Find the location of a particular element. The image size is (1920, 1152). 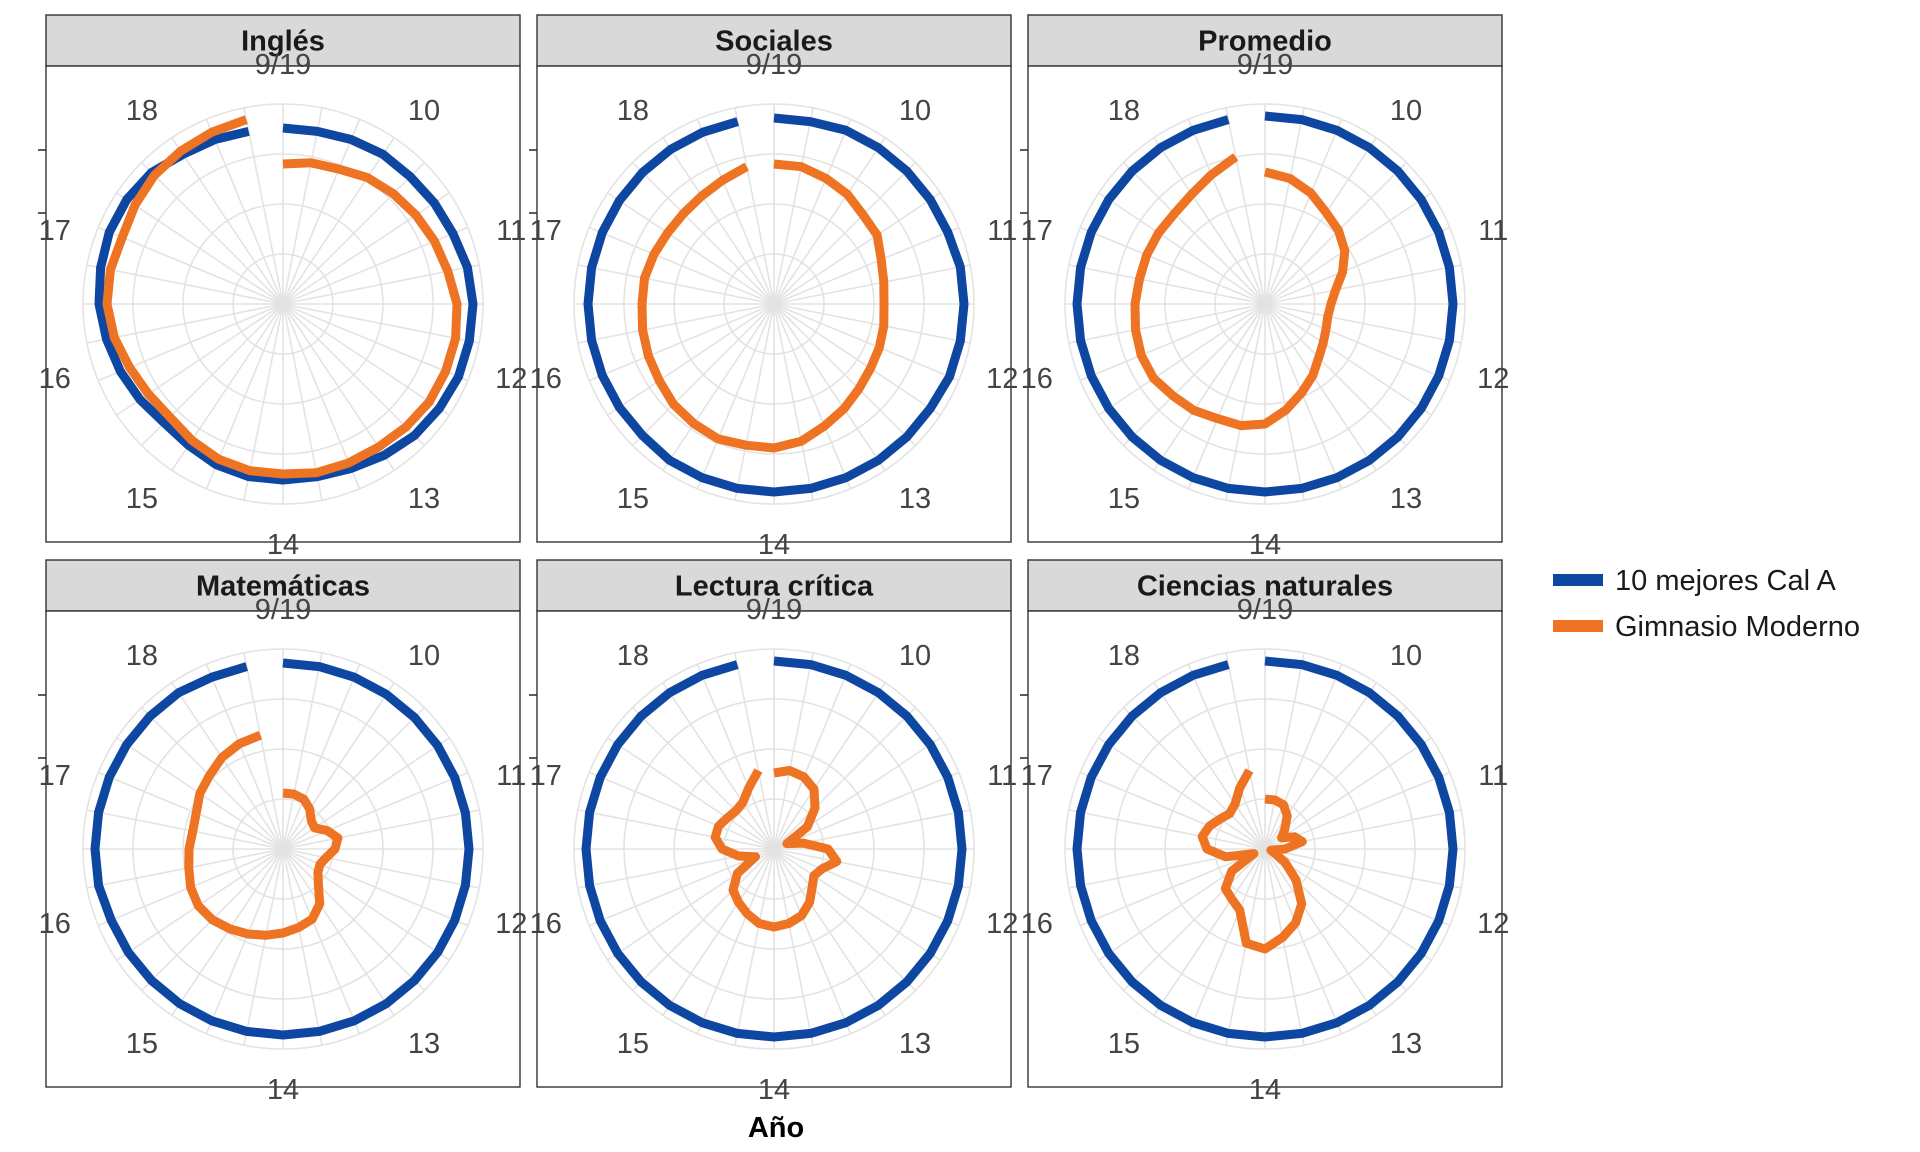

panel-sociales: Sociales9/19101112131415161718 is located at coordinates (773, 288).